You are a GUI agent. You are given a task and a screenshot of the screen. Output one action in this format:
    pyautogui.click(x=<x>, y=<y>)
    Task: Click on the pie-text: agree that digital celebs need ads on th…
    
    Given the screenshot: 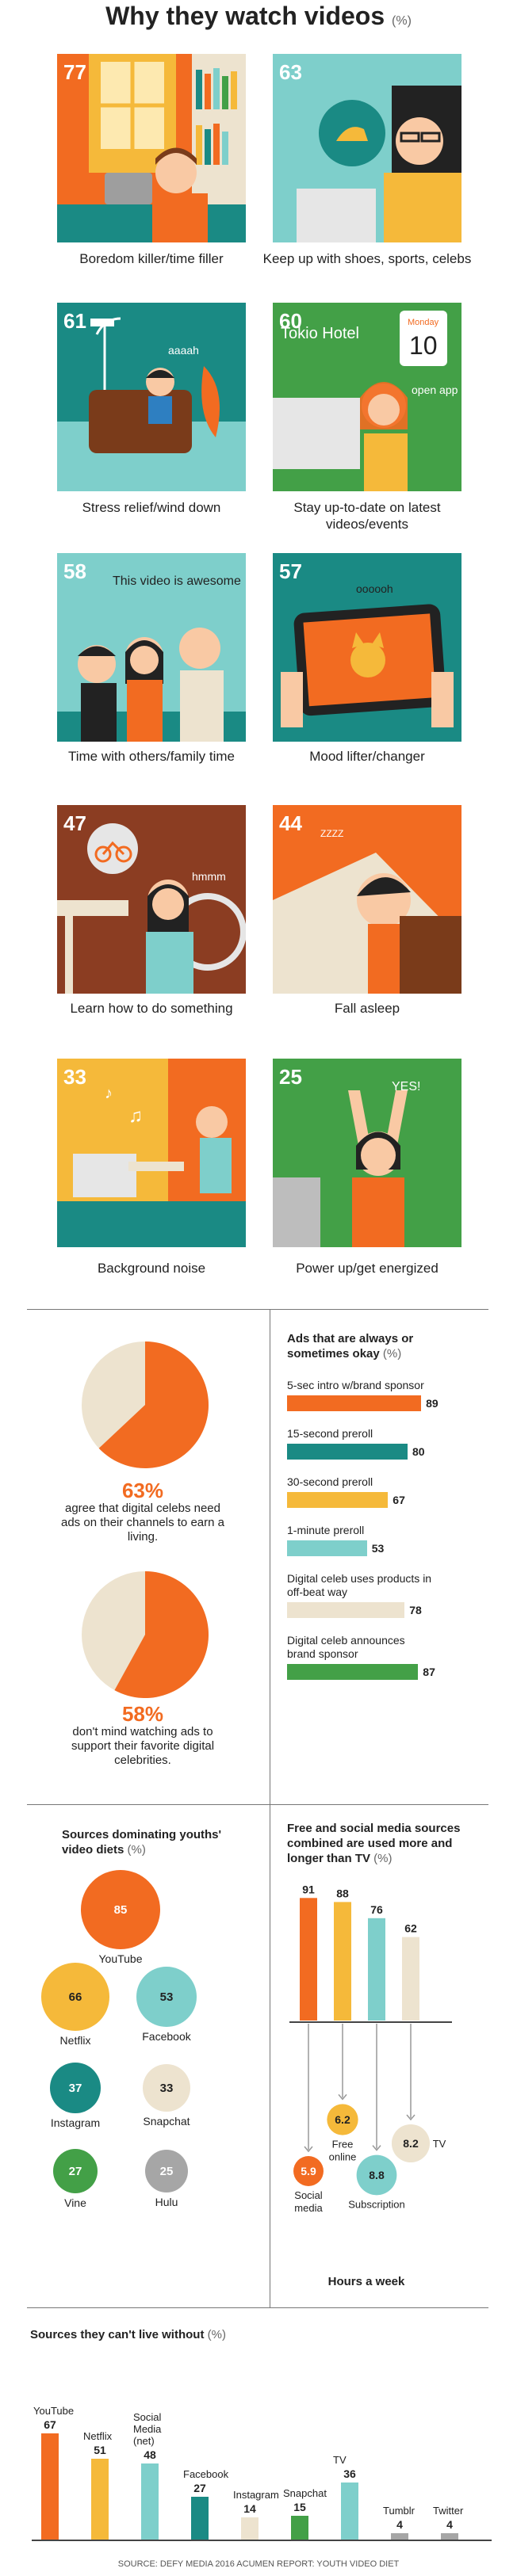 What is the action you would take?
    pyautogui.click(x=142, y=1523)
    